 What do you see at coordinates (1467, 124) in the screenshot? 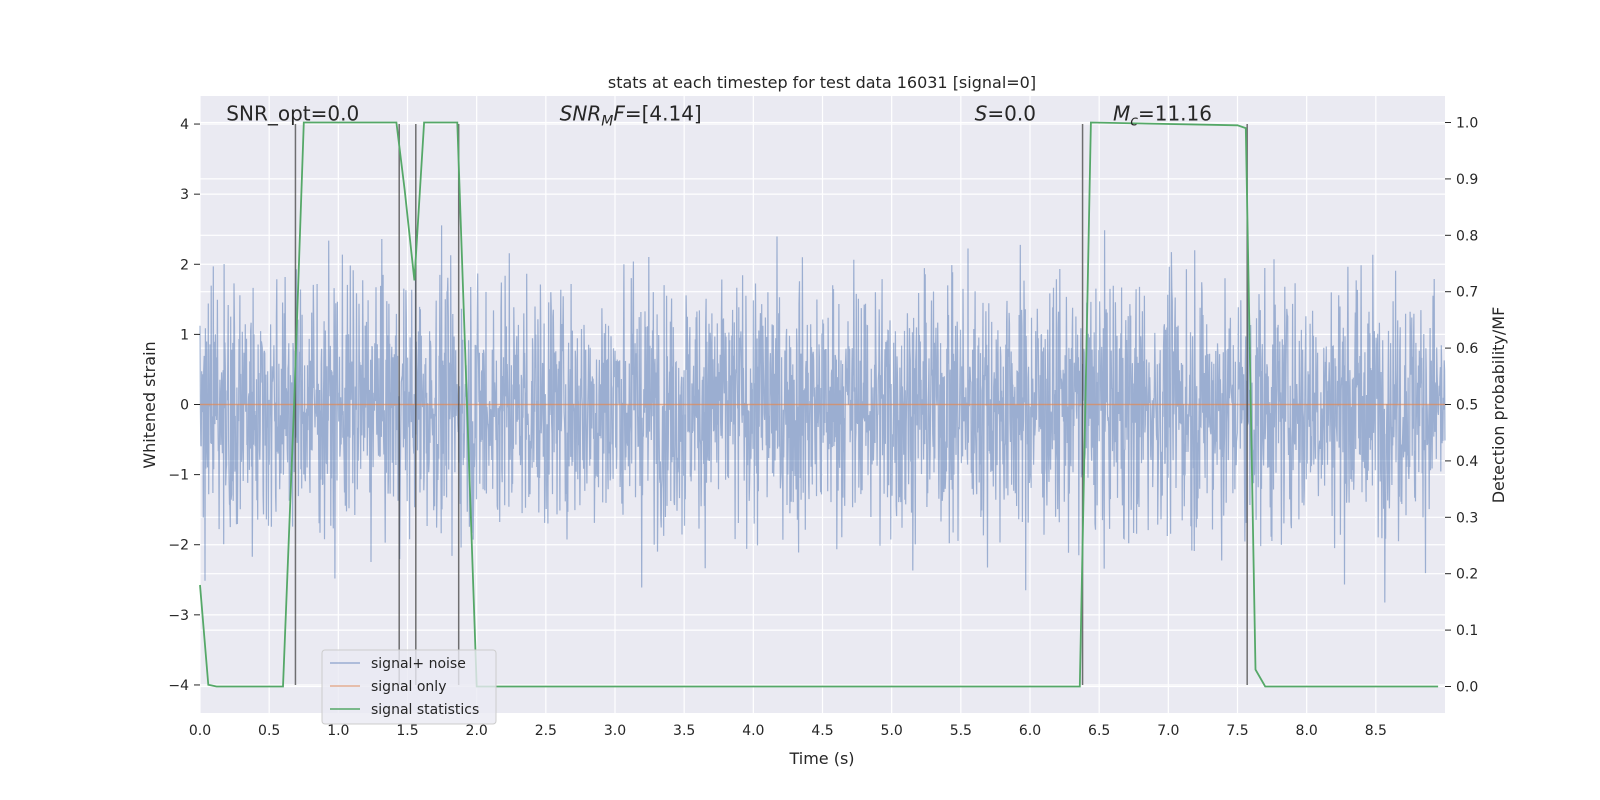
I see `y2-tick-label-10: 1.0` at bounding box center [1467, 124].